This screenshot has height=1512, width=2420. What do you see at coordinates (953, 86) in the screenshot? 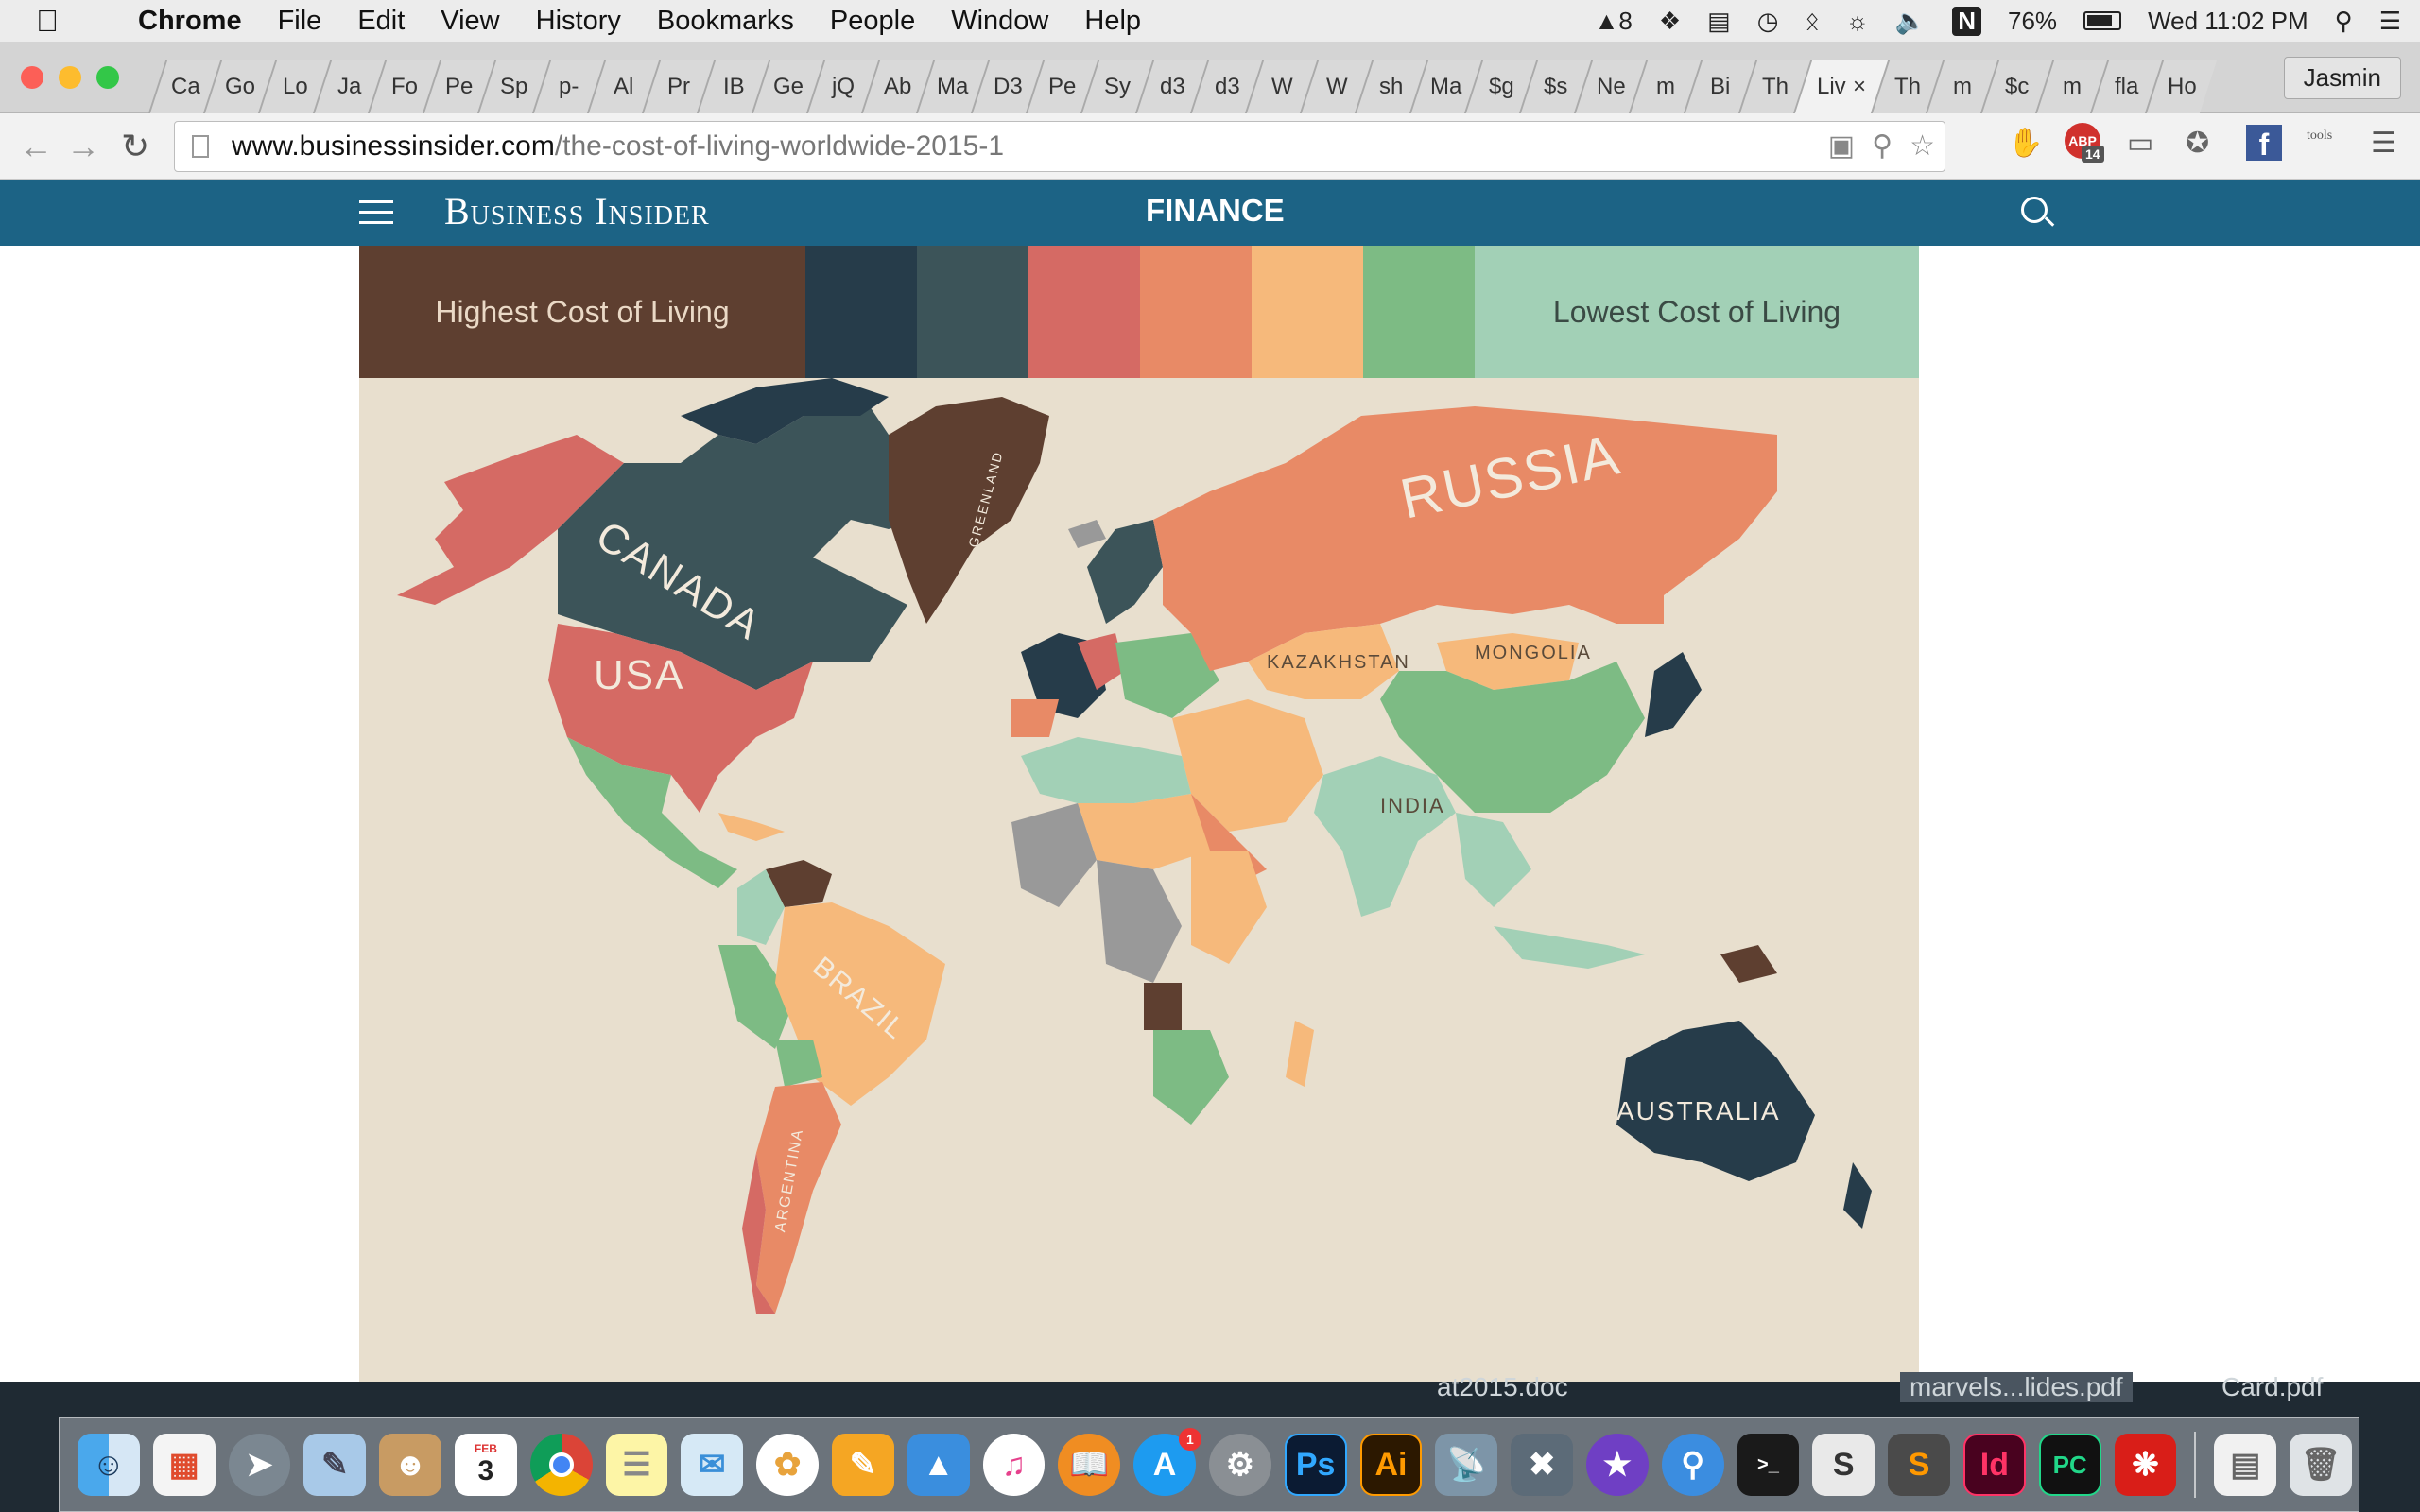
I see `tab-title: Ma` at bounding box center [953, 86].